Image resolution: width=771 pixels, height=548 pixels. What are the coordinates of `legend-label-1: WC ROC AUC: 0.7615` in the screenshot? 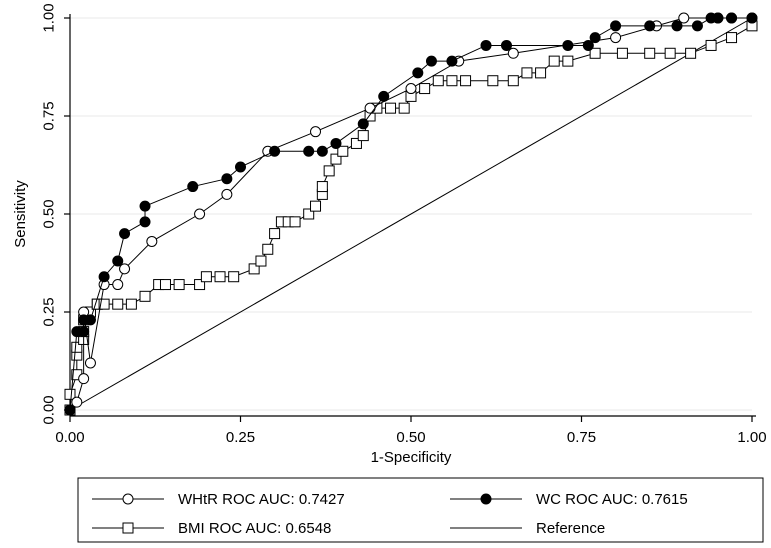 It's located at (612, 499).